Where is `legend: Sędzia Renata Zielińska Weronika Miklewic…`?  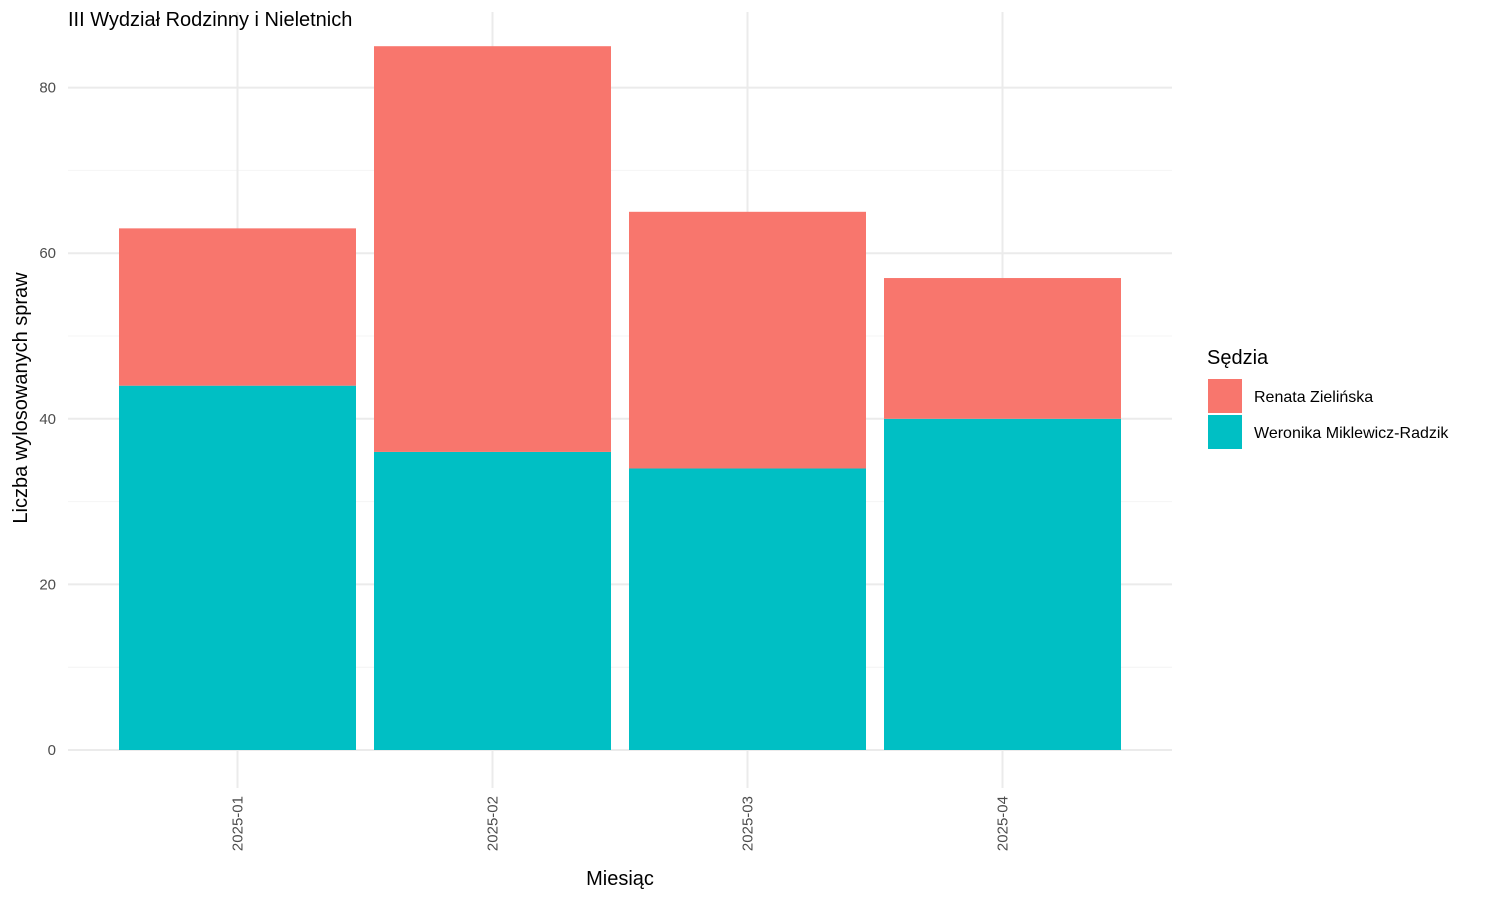 legend: Sędzia Renata Zielińska Weronika Miklewic… is located at coordinates (1328, 398).